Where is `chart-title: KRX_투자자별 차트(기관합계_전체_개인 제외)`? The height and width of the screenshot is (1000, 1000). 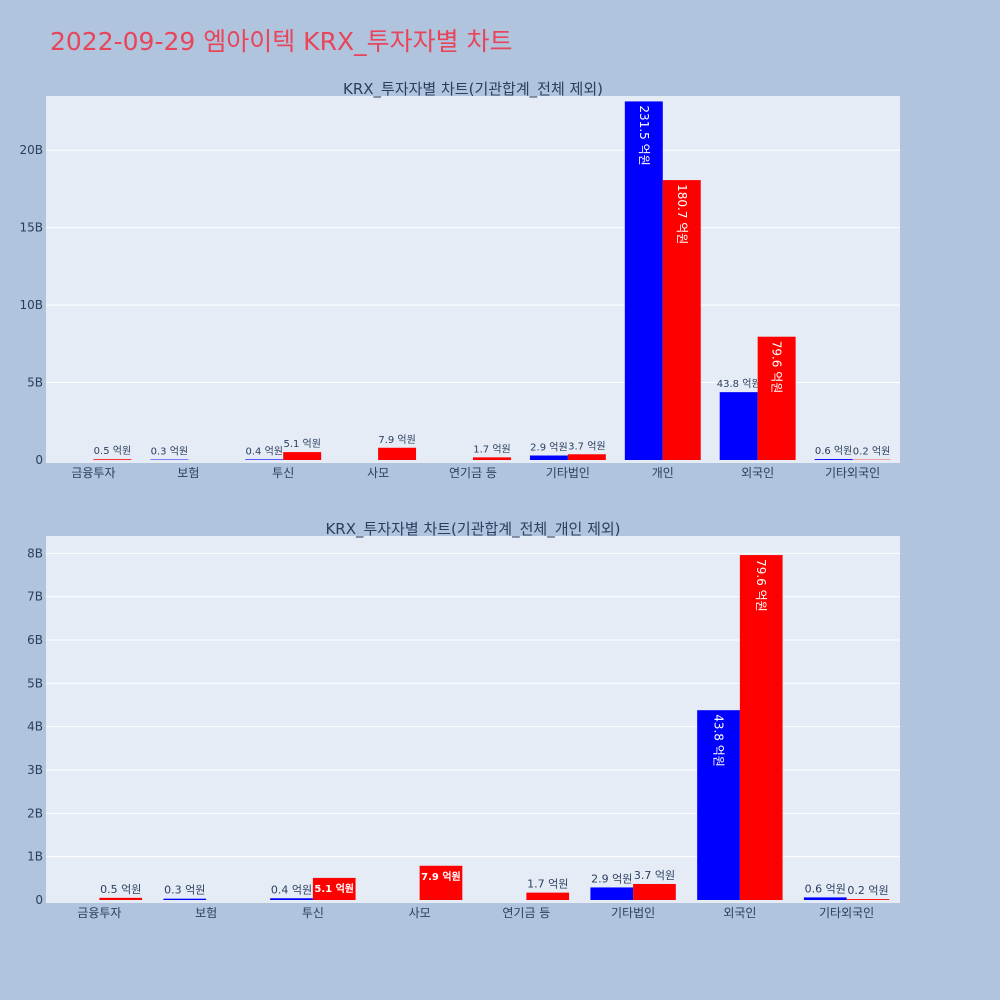
chart-title: KRX_투자자별 차트(기관합계_전체_개인 제외) is located at coordinates (472, 529).